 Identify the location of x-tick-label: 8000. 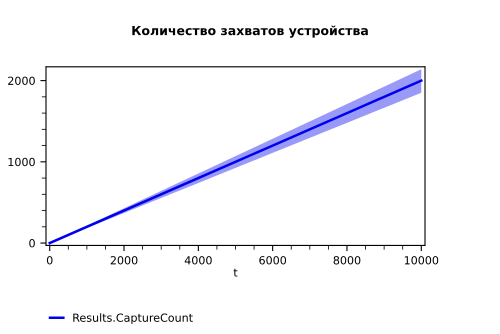
(347, 260).